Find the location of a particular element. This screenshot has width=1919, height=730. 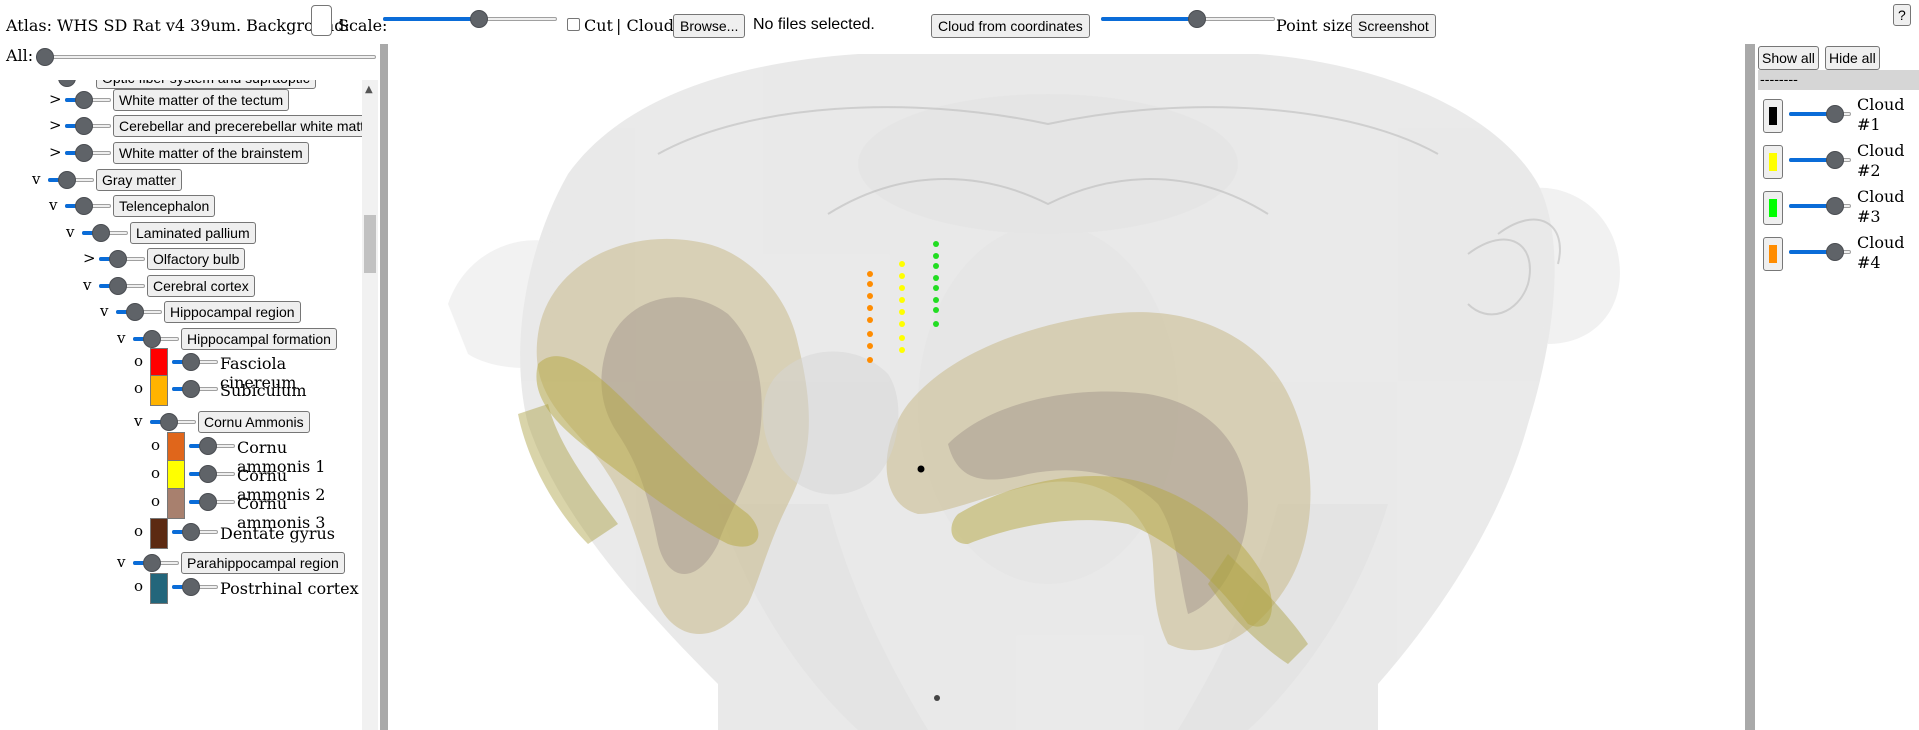

scale-slider-thumb is located at coordinates (479, 19).